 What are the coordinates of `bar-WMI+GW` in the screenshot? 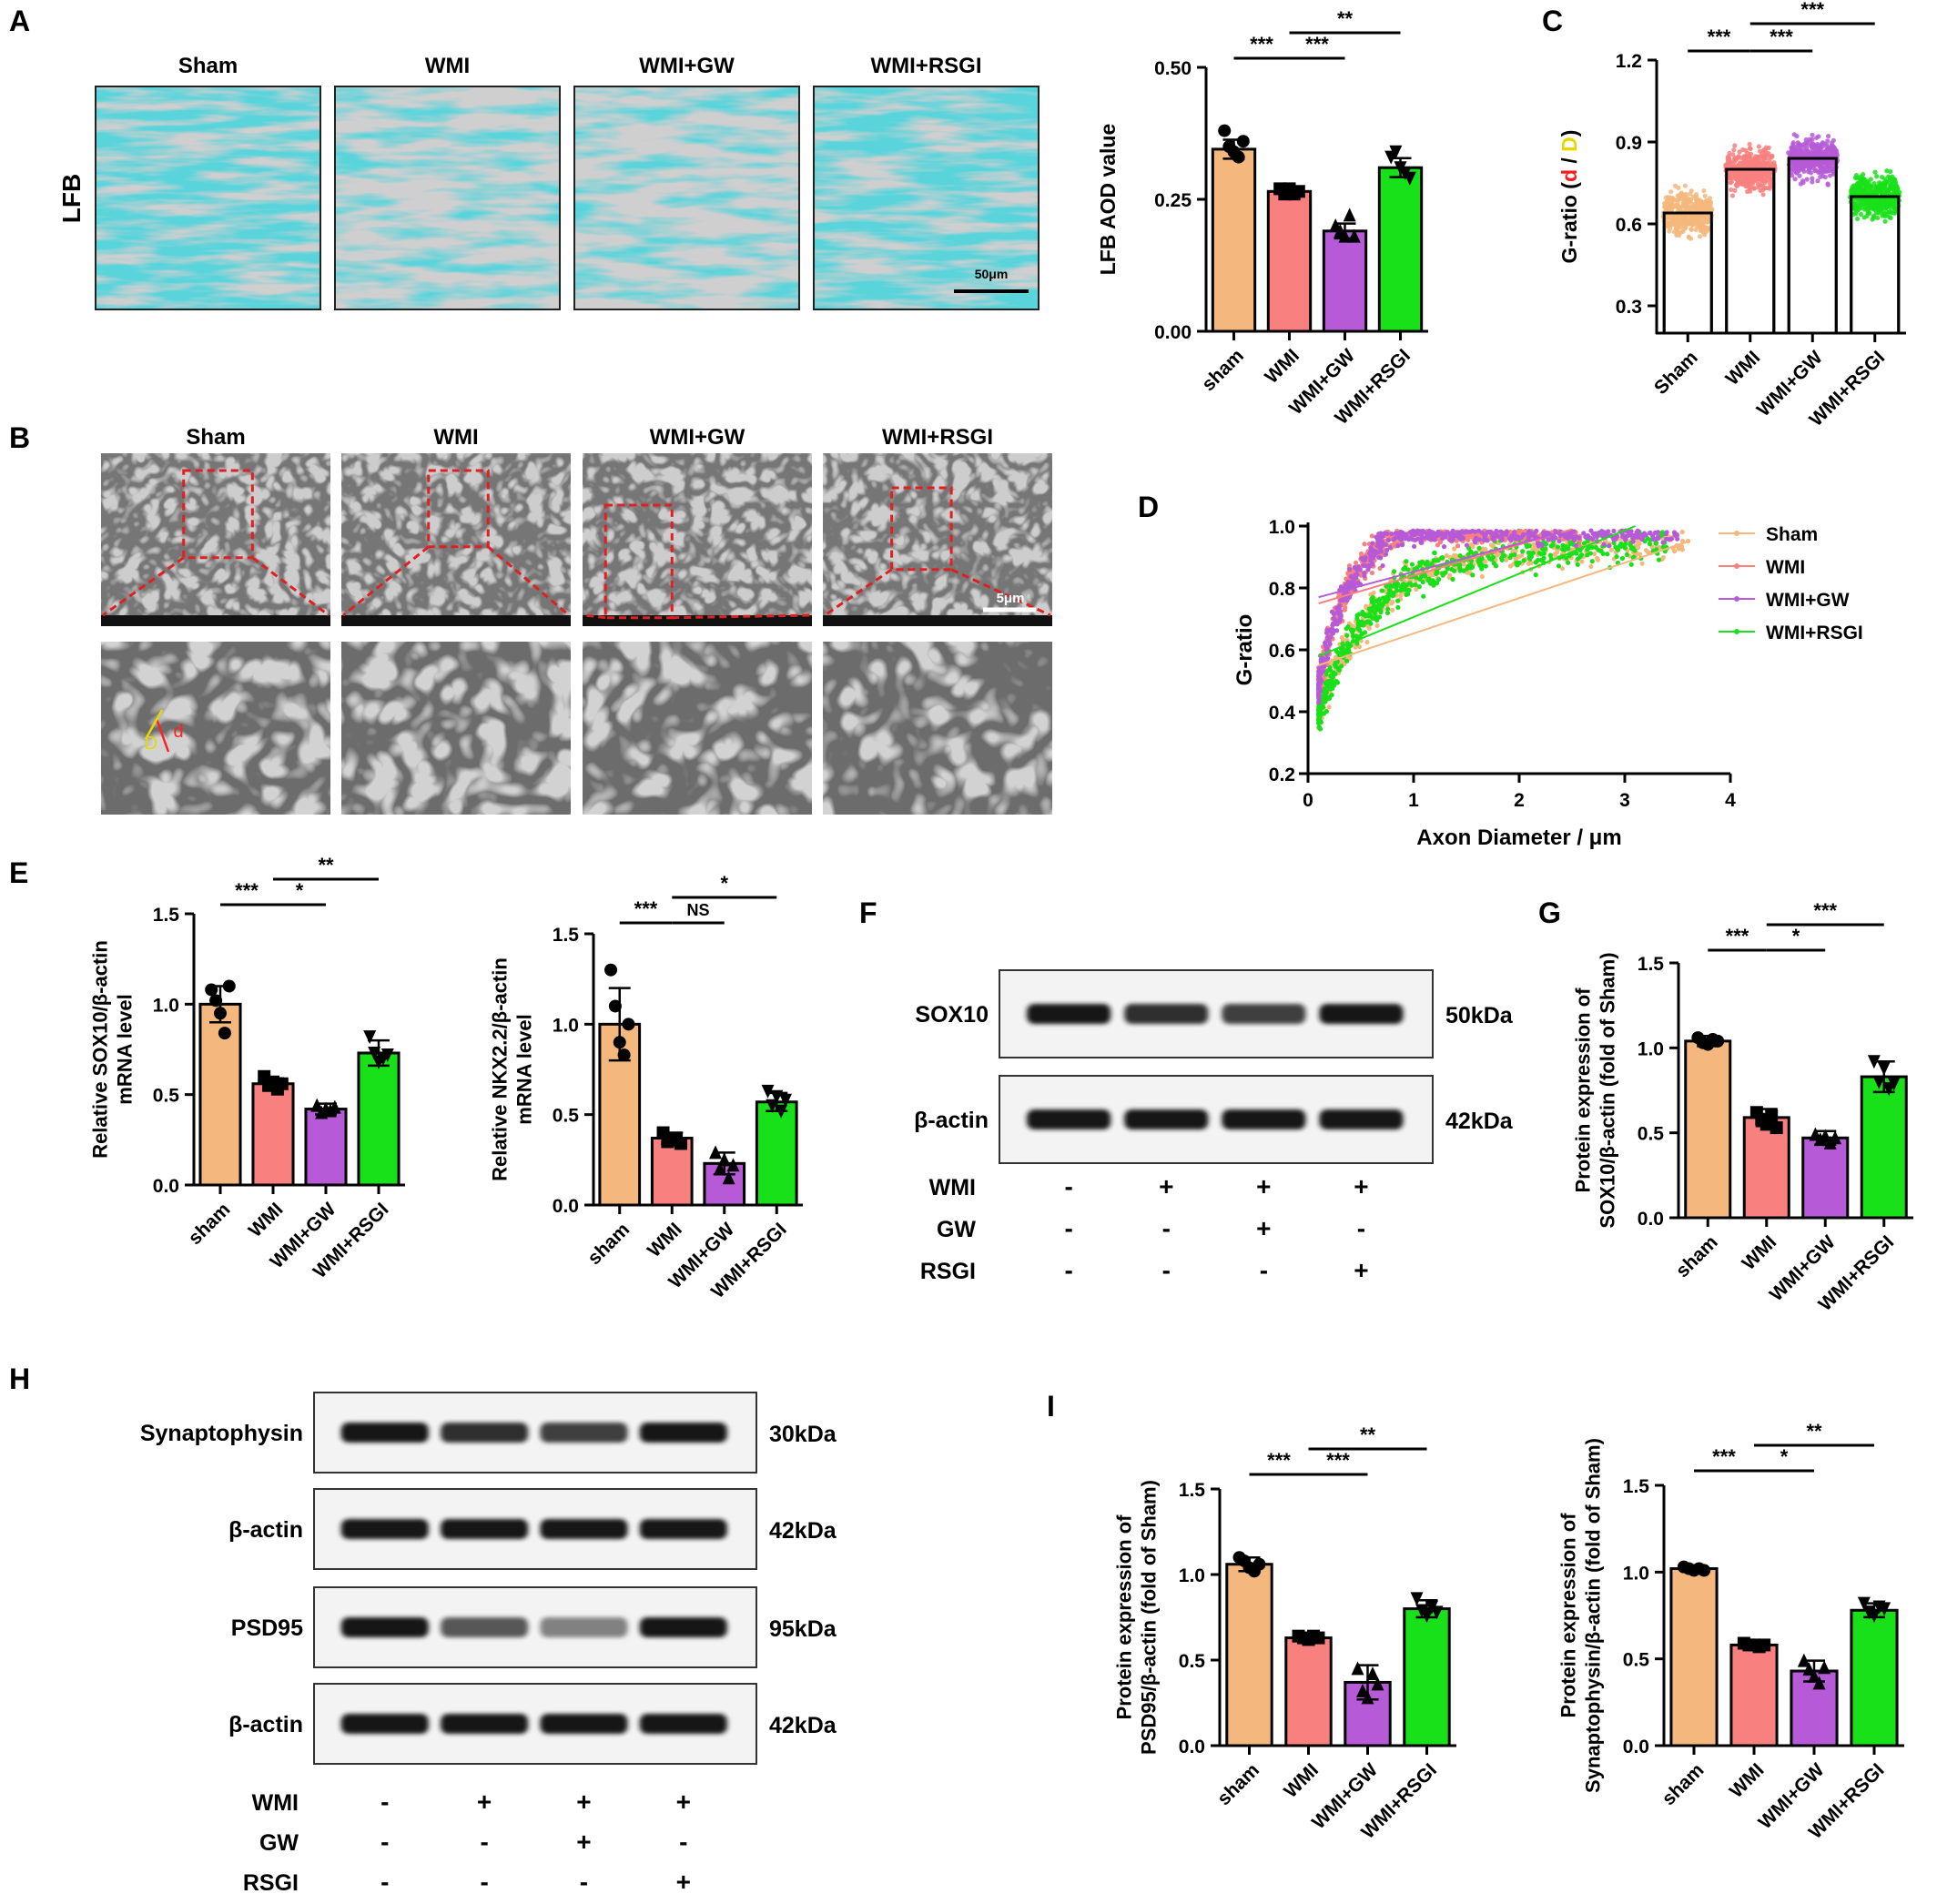 It's located at (326, 1148).